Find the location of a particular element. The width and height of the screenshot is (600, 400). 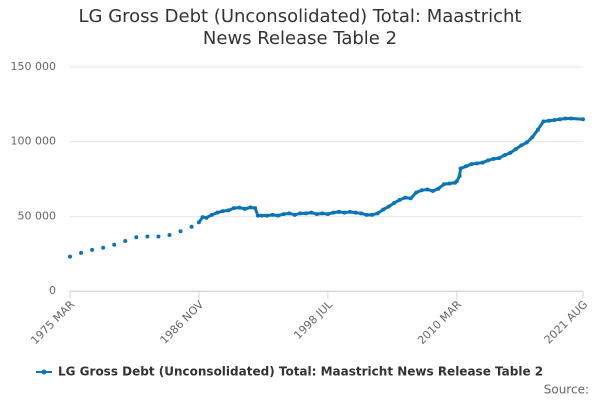

y-tick-label: 150 000 is located at coordinates (34, 66).